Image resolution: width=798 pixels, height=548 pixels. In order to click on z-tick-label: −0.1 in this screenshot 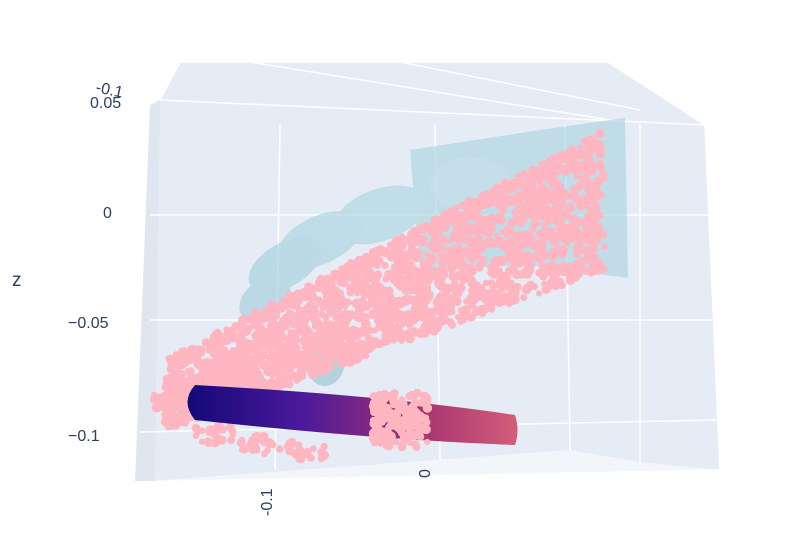, I will do `click(84, 436)`.